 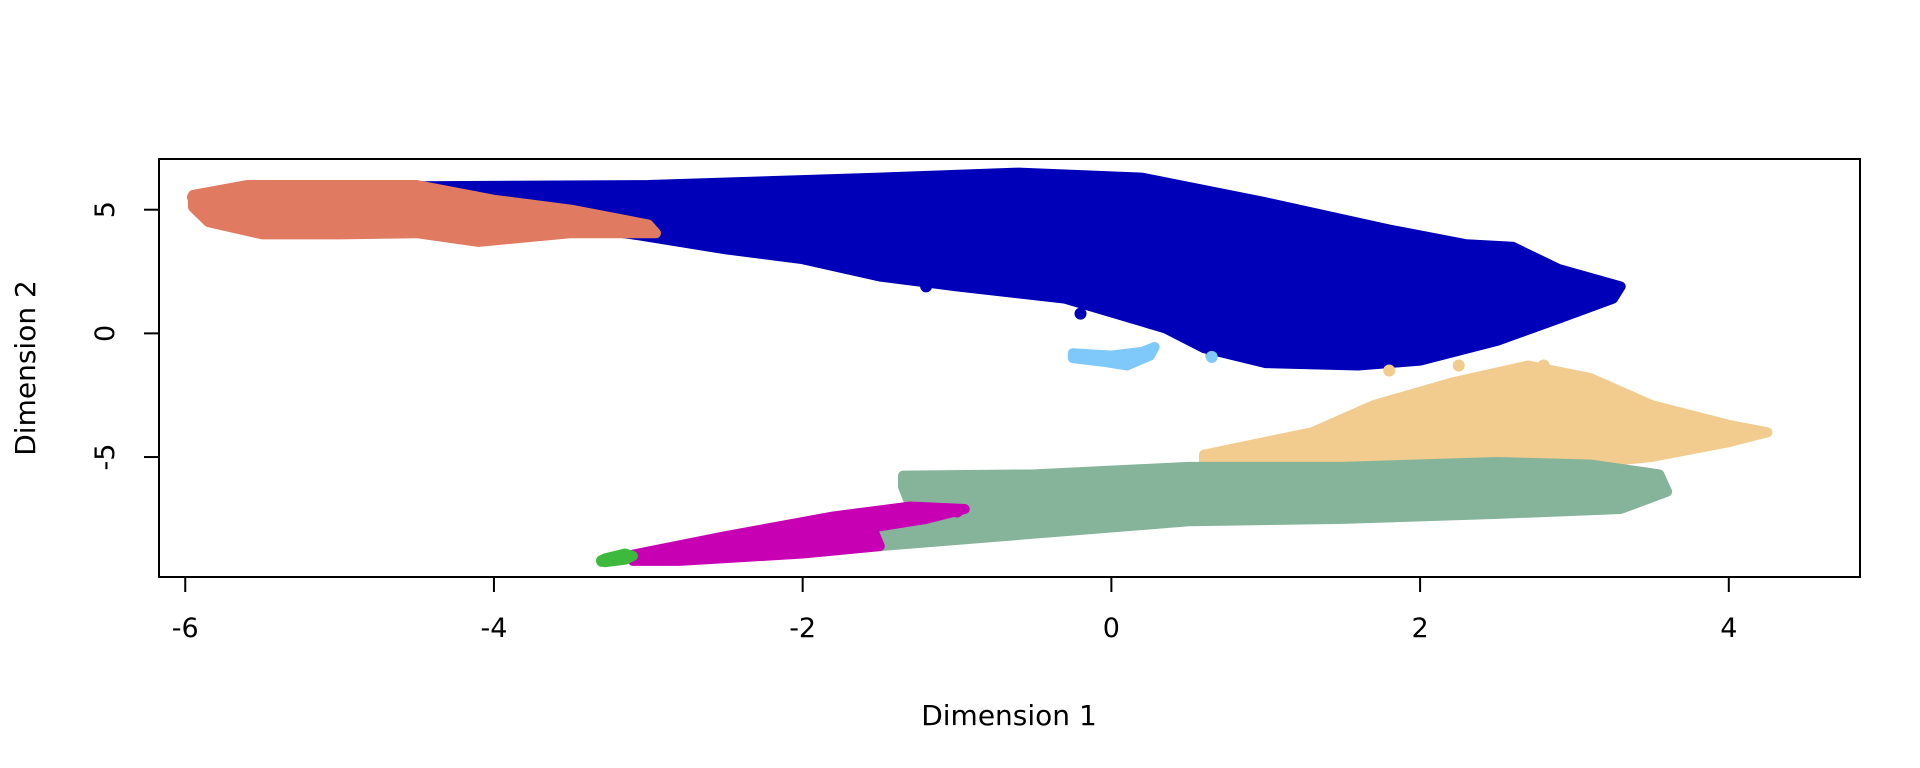 What do you see at coordinates (105, 209) in the screenshot?
I see `y-tick-label: 5` at bounding box center [105, 209].